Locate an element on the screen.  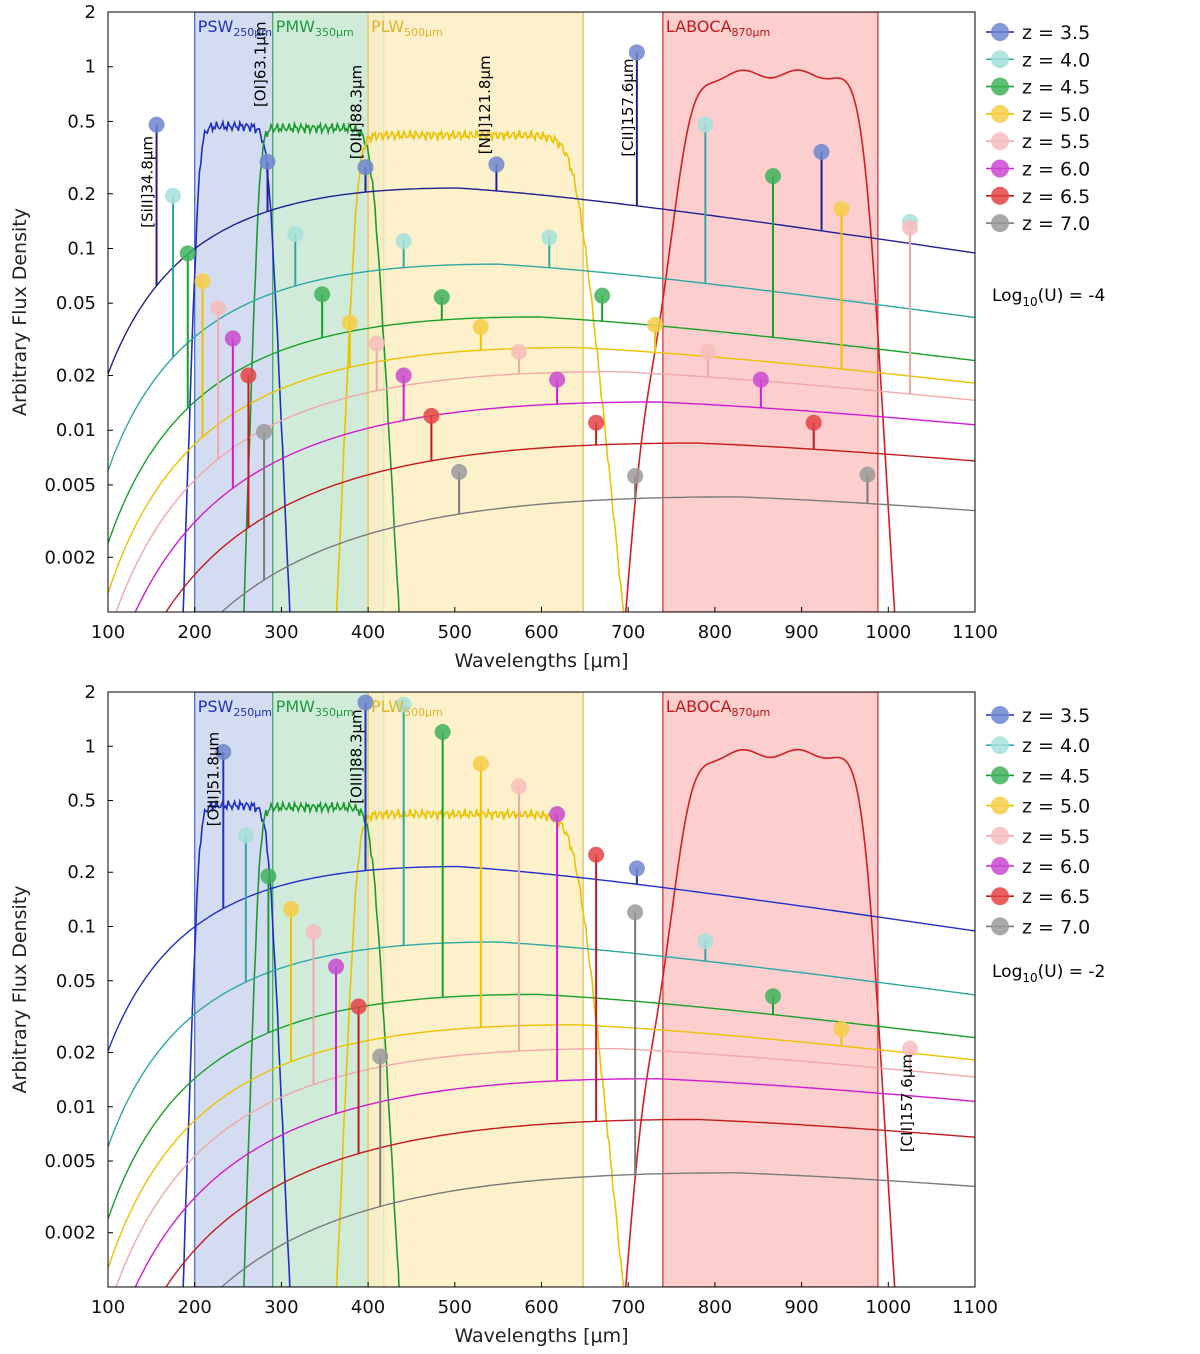
legend-entry-z-5.5: z = 5.5 is located at coordinates (1038, 837).